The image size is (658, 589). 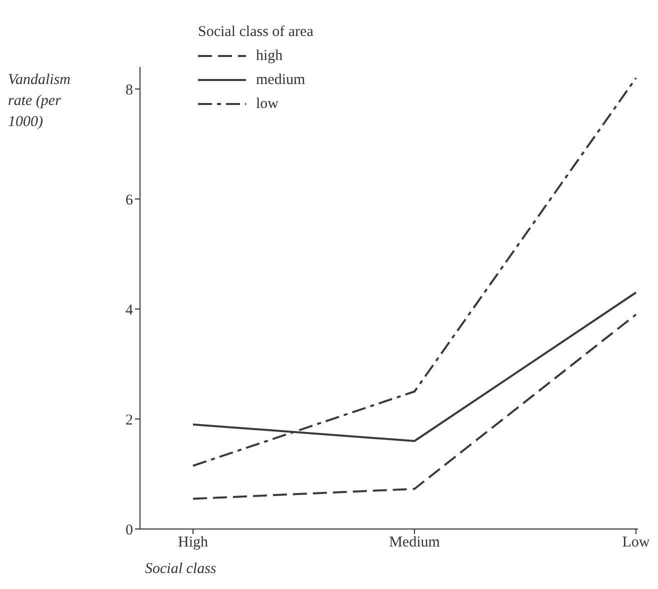 What do you see at coordinates (130, 310) in the screenshot?
I see `y-tick-label: 4` at bounding box center [130, 310].